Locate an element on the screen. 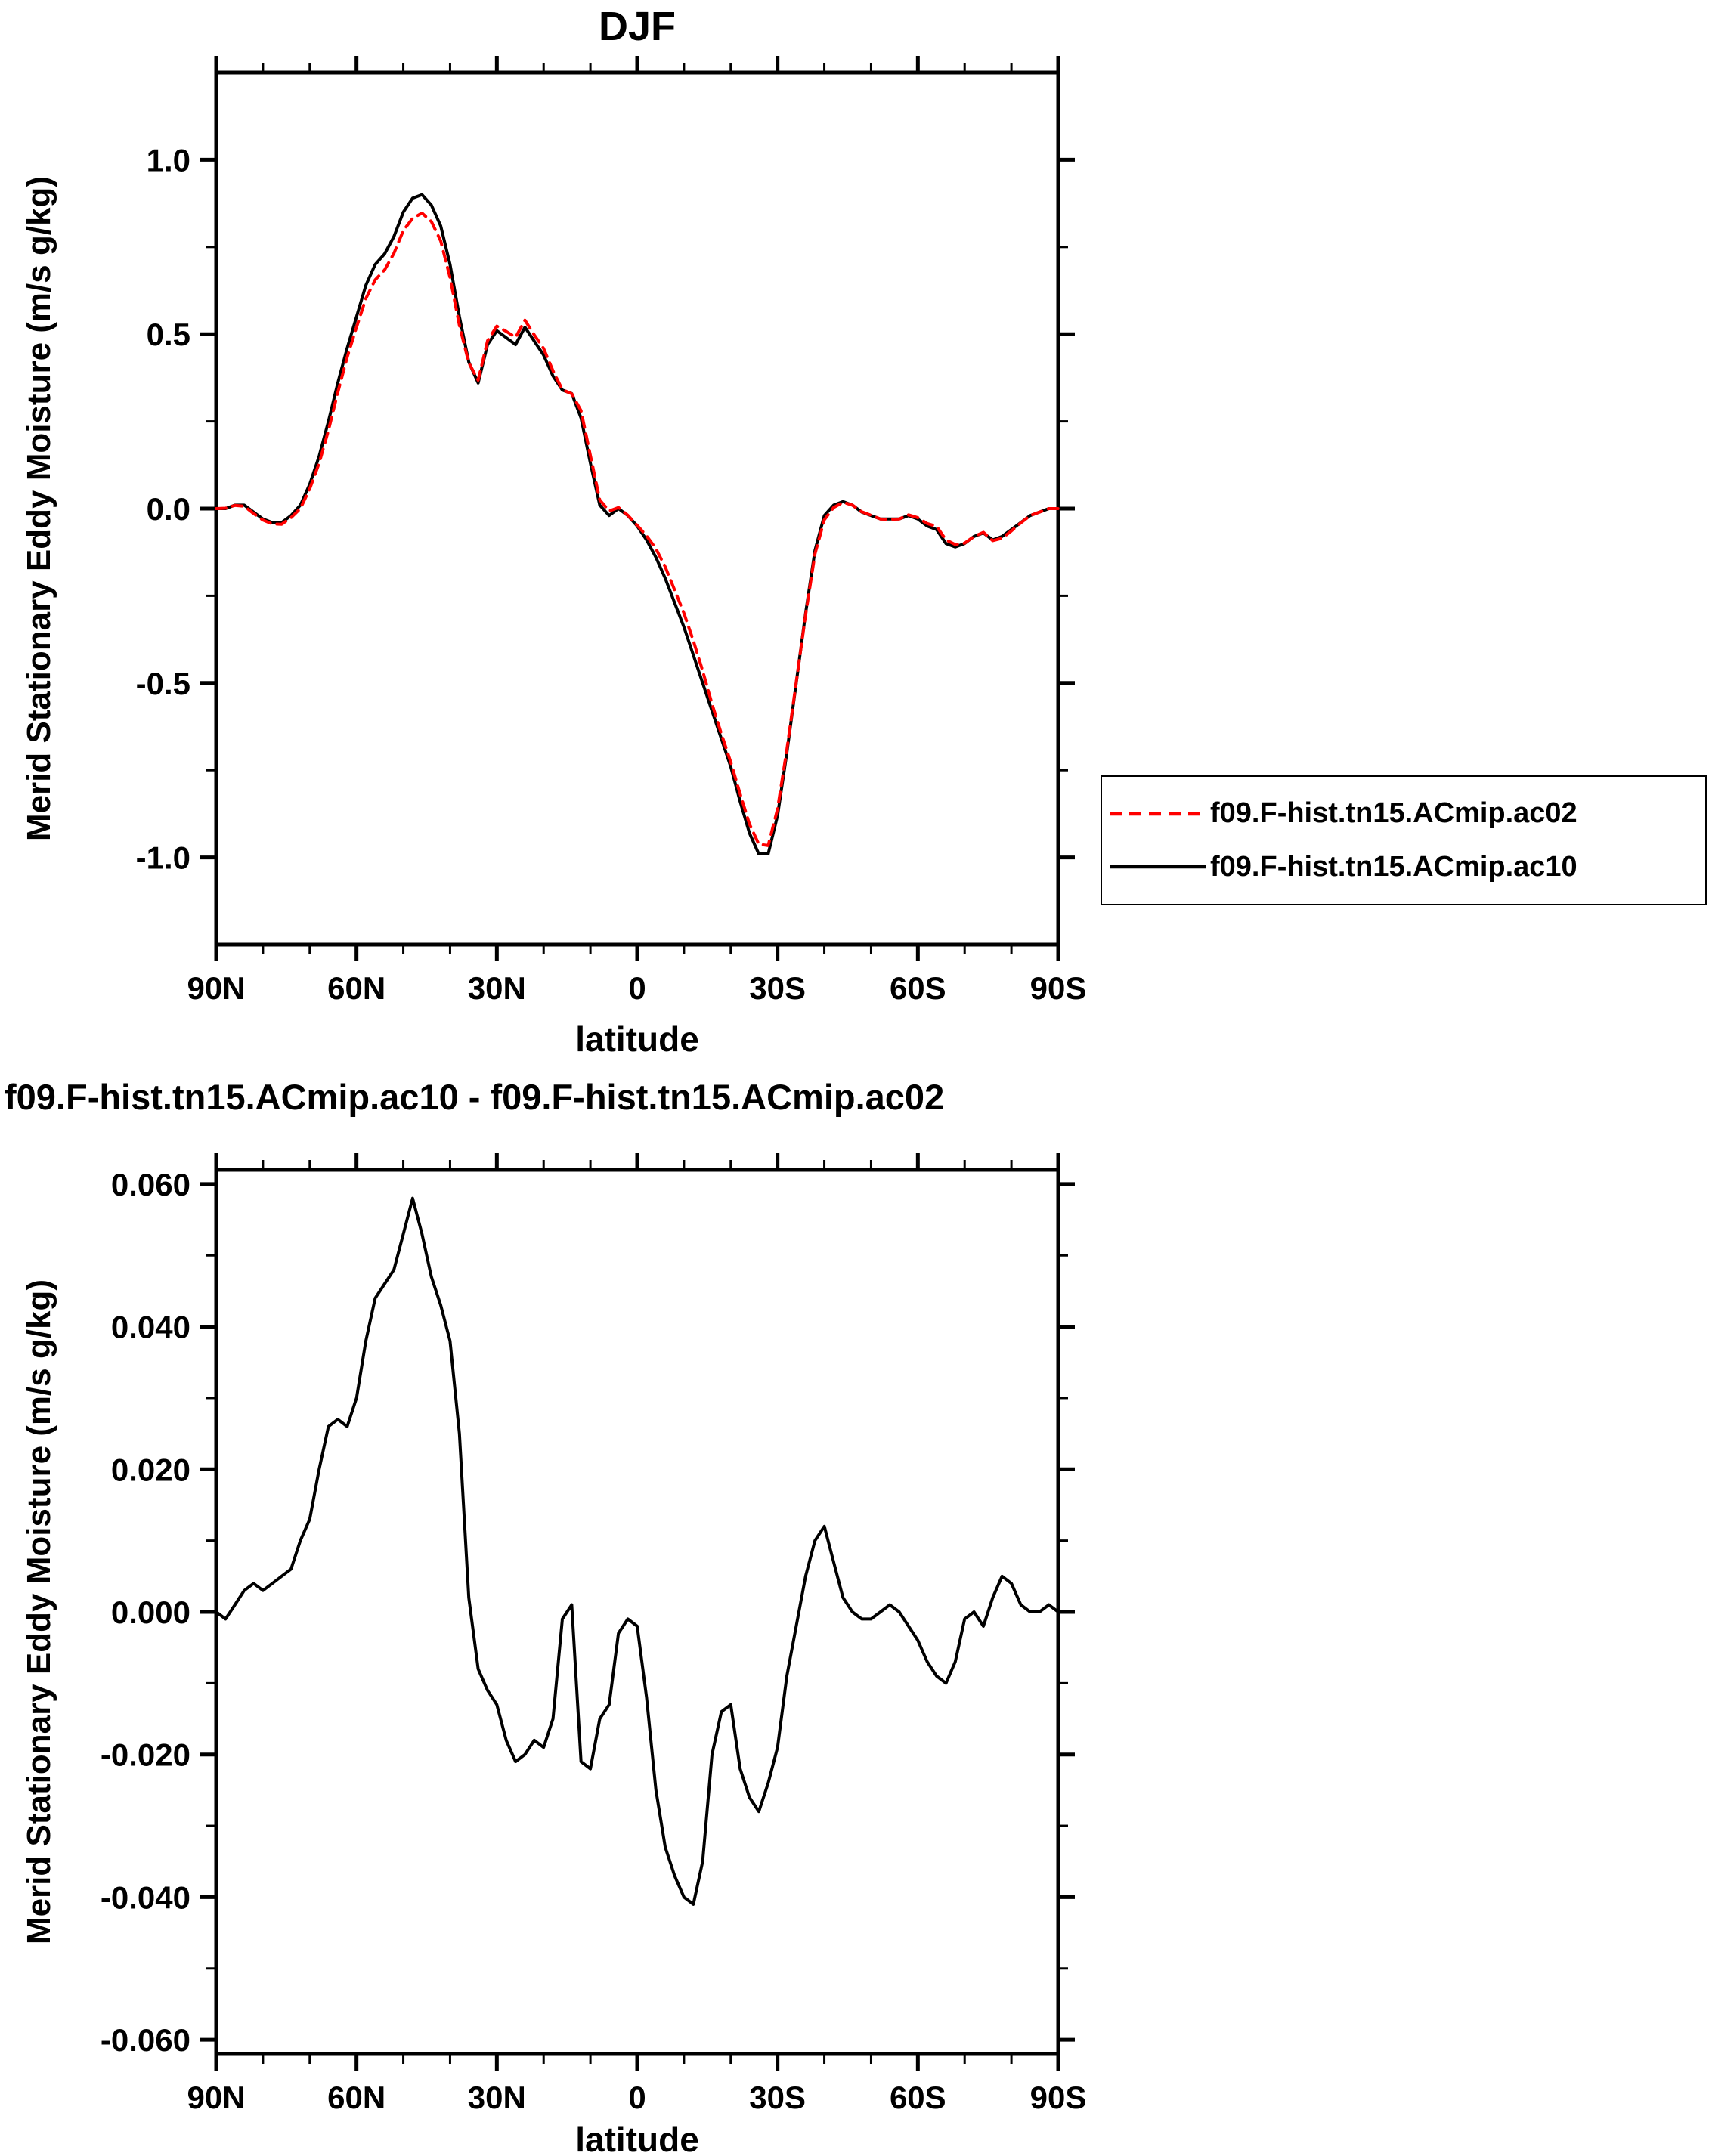 The height and width of the screenshot is (2156, 1709). svg-text: 0.040 is located at coordinates (150, 1327).